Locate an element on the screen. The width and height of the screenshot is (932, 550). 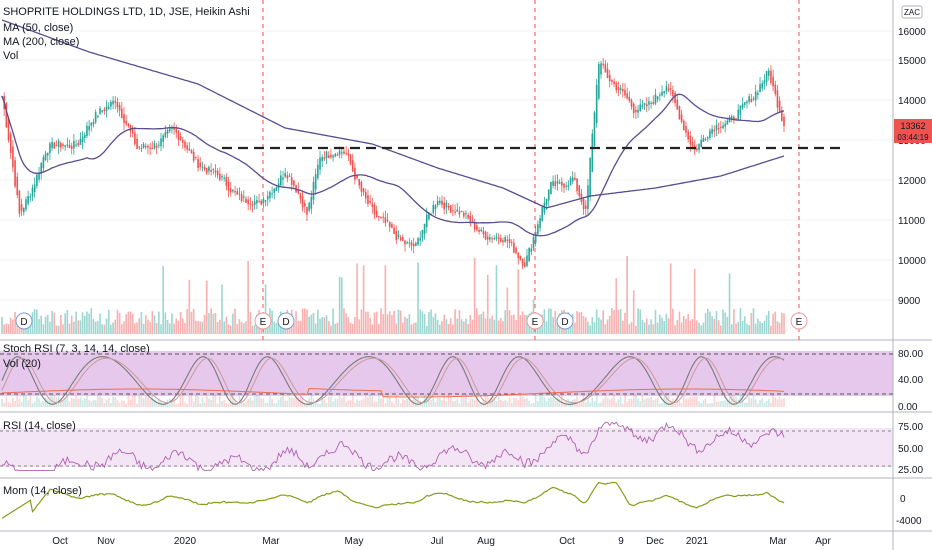
svg-text: D is located at coordinates (285, 322).